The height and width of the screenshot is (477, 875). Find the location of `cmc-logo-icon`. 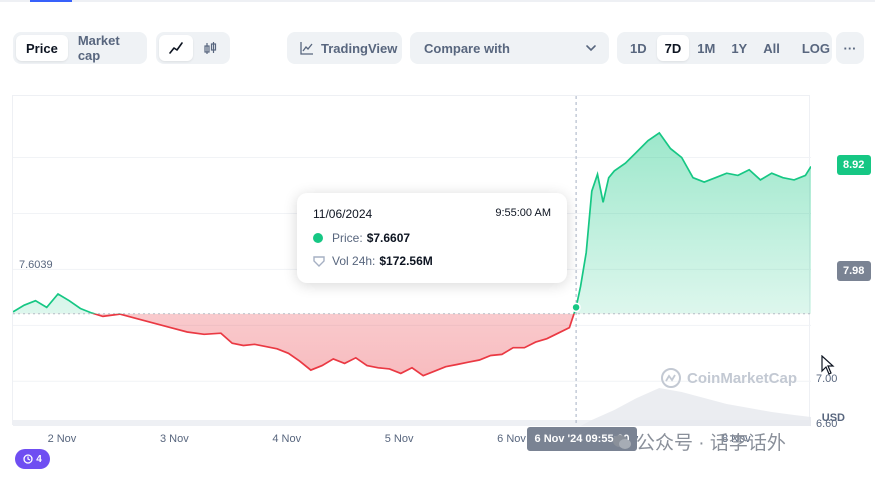

cmc-logo-icon is located at coordinates (671, 378).